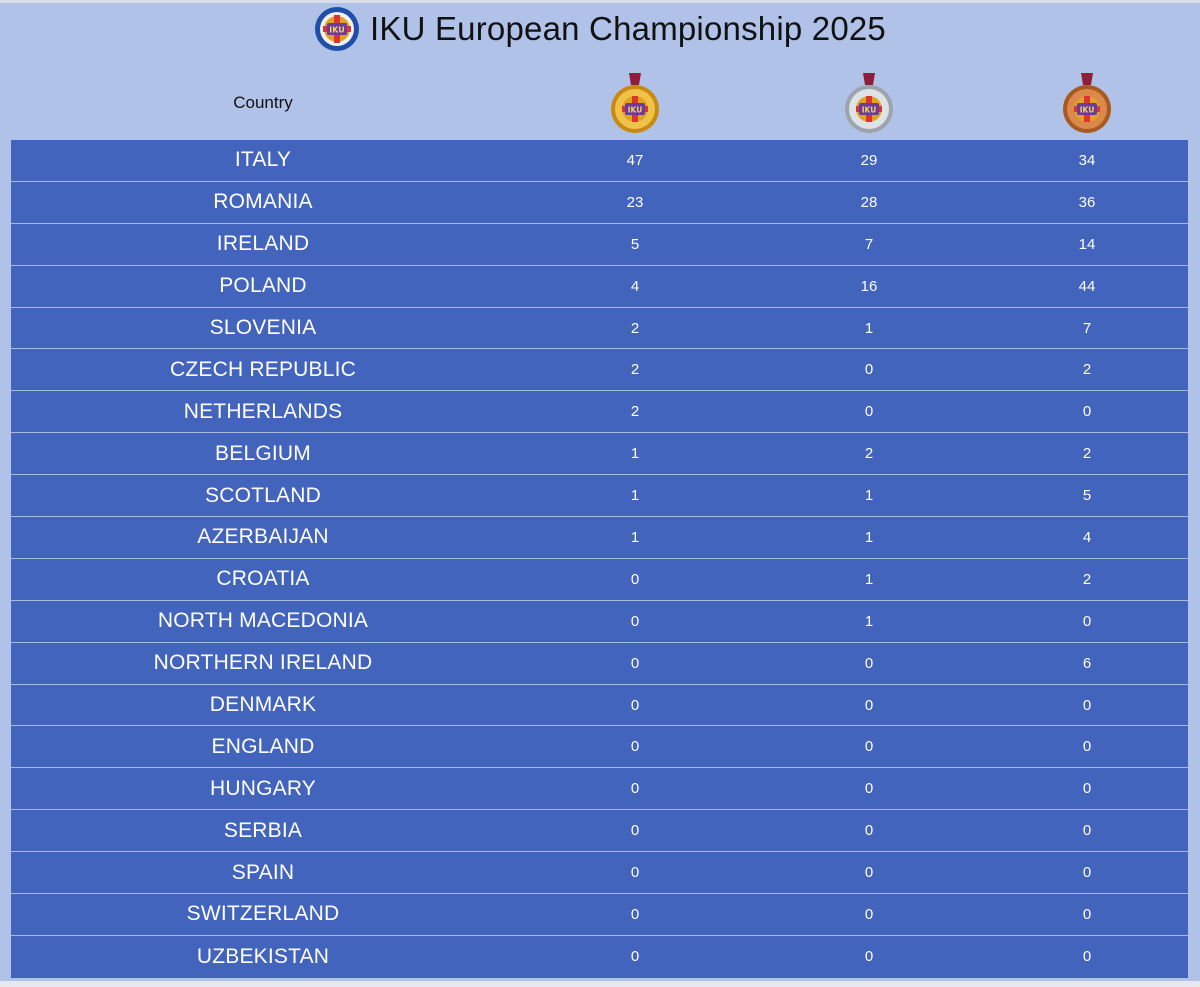 Image resolution: width=1200 pixels, height=987 pixels. What do you see at coordinates (869, 202) in the screenshot?
I see `silver-count-cell: 28` at bounding box center [869, 202].